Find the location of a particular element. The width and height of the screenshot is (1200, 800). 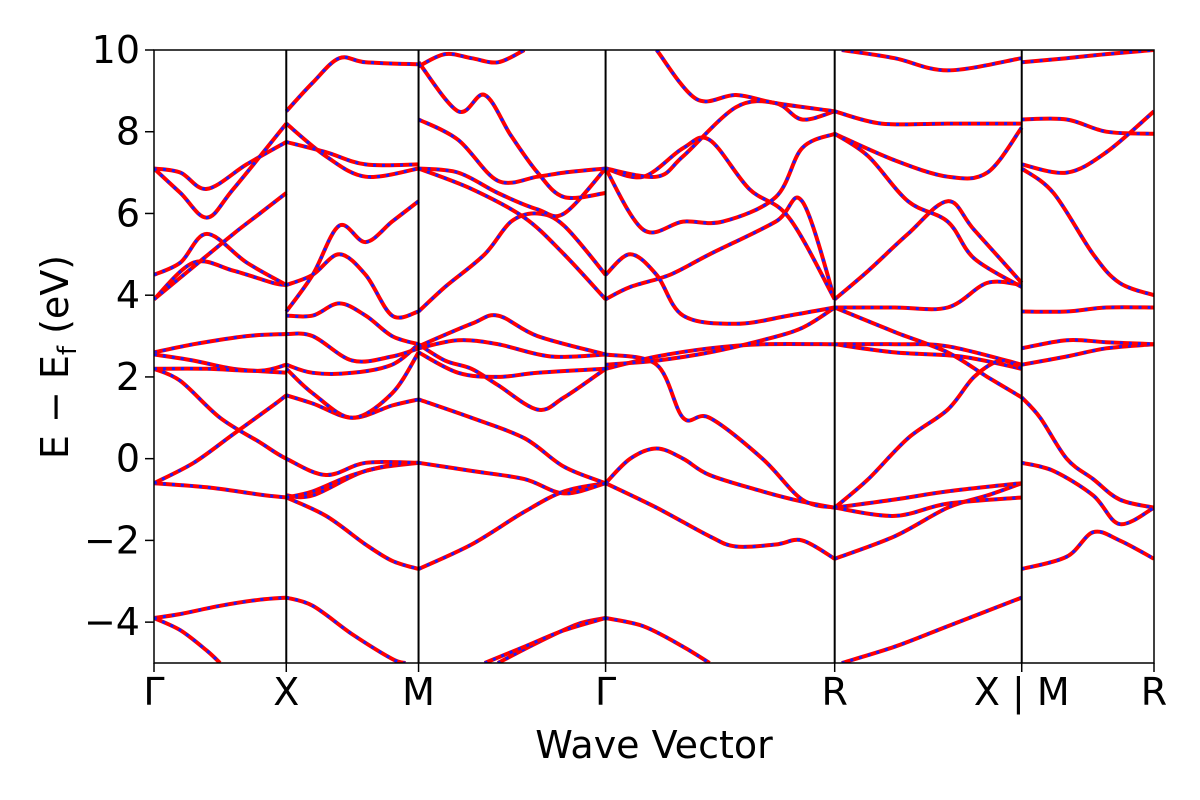

y-axis-label-sub: f is located at coordinates (68, 350).